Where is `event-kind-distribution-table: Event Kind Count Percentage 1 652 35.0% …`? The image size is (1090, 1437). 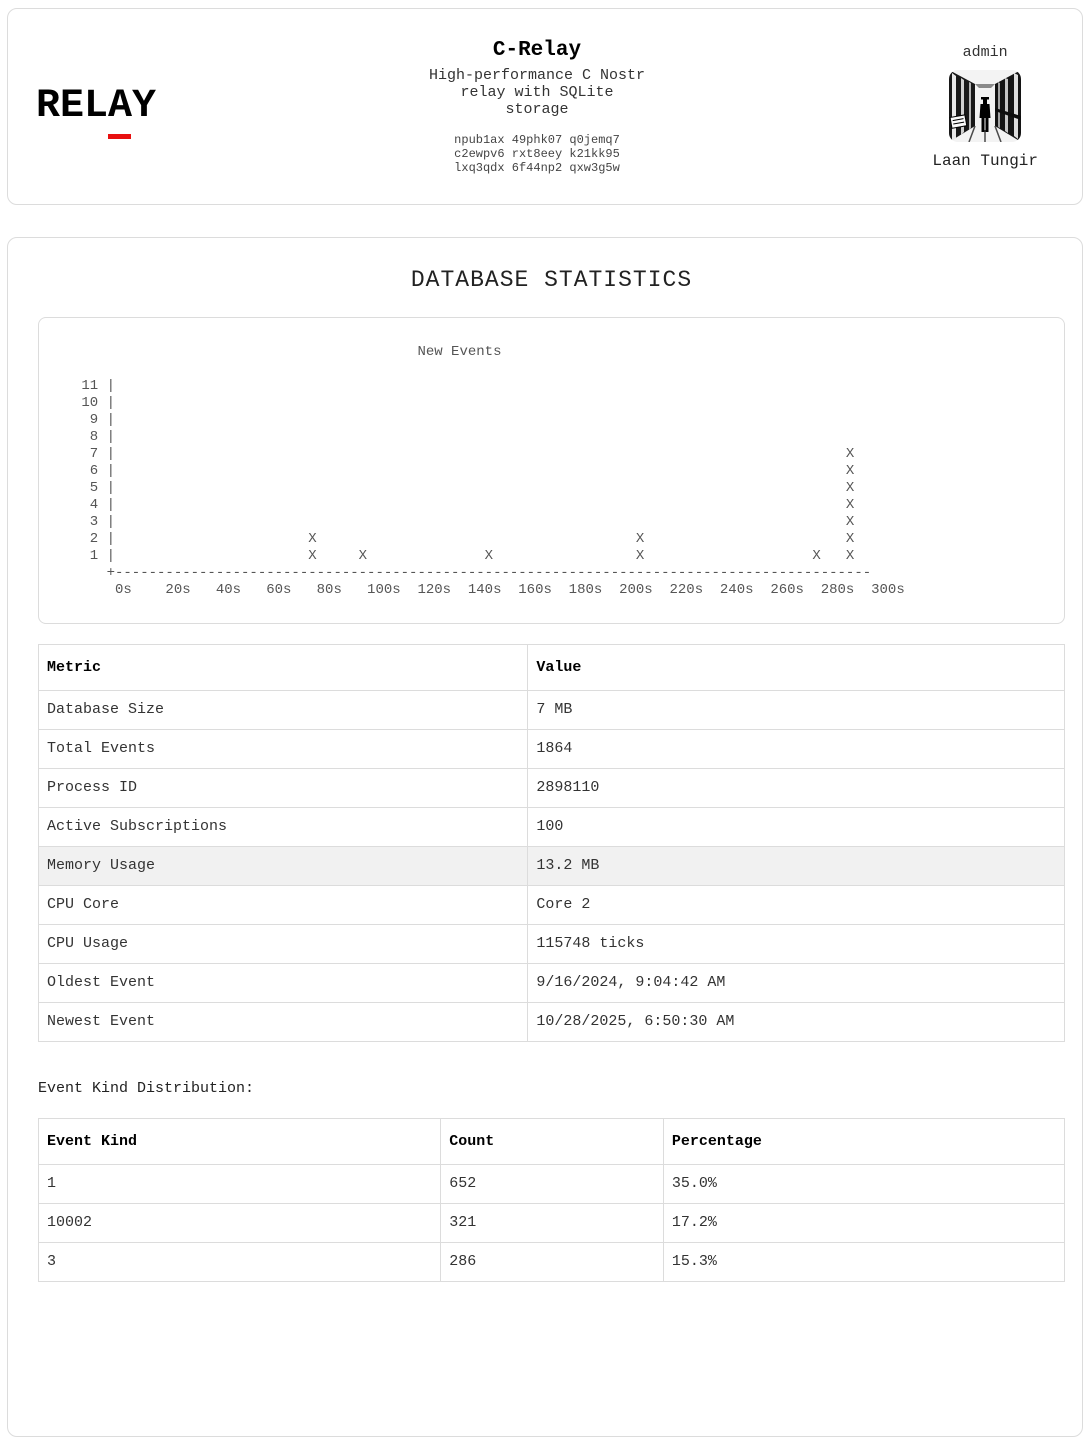 event-kind-distribution-table: Event Kind Count Percentage 1 652 35.0% … is located at coordinates (551, 1200).